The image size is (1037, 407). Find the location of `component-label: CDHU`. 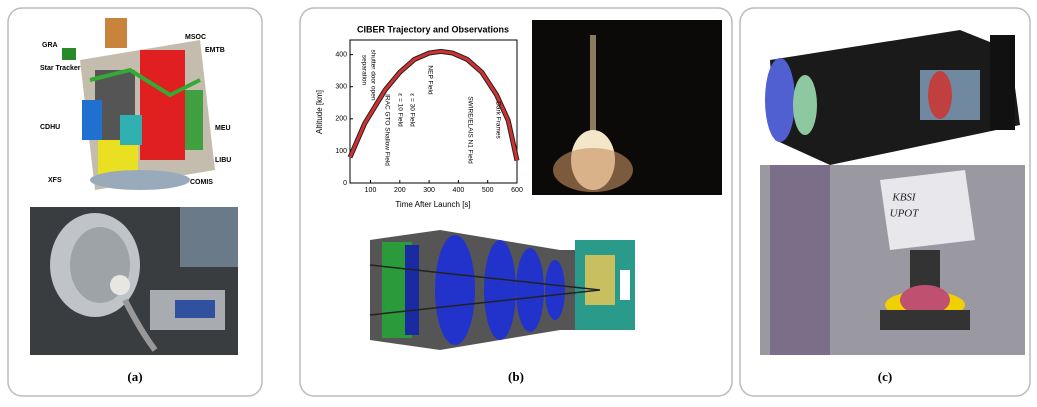

component-label: CDHU is located at coordinates (50, 127).